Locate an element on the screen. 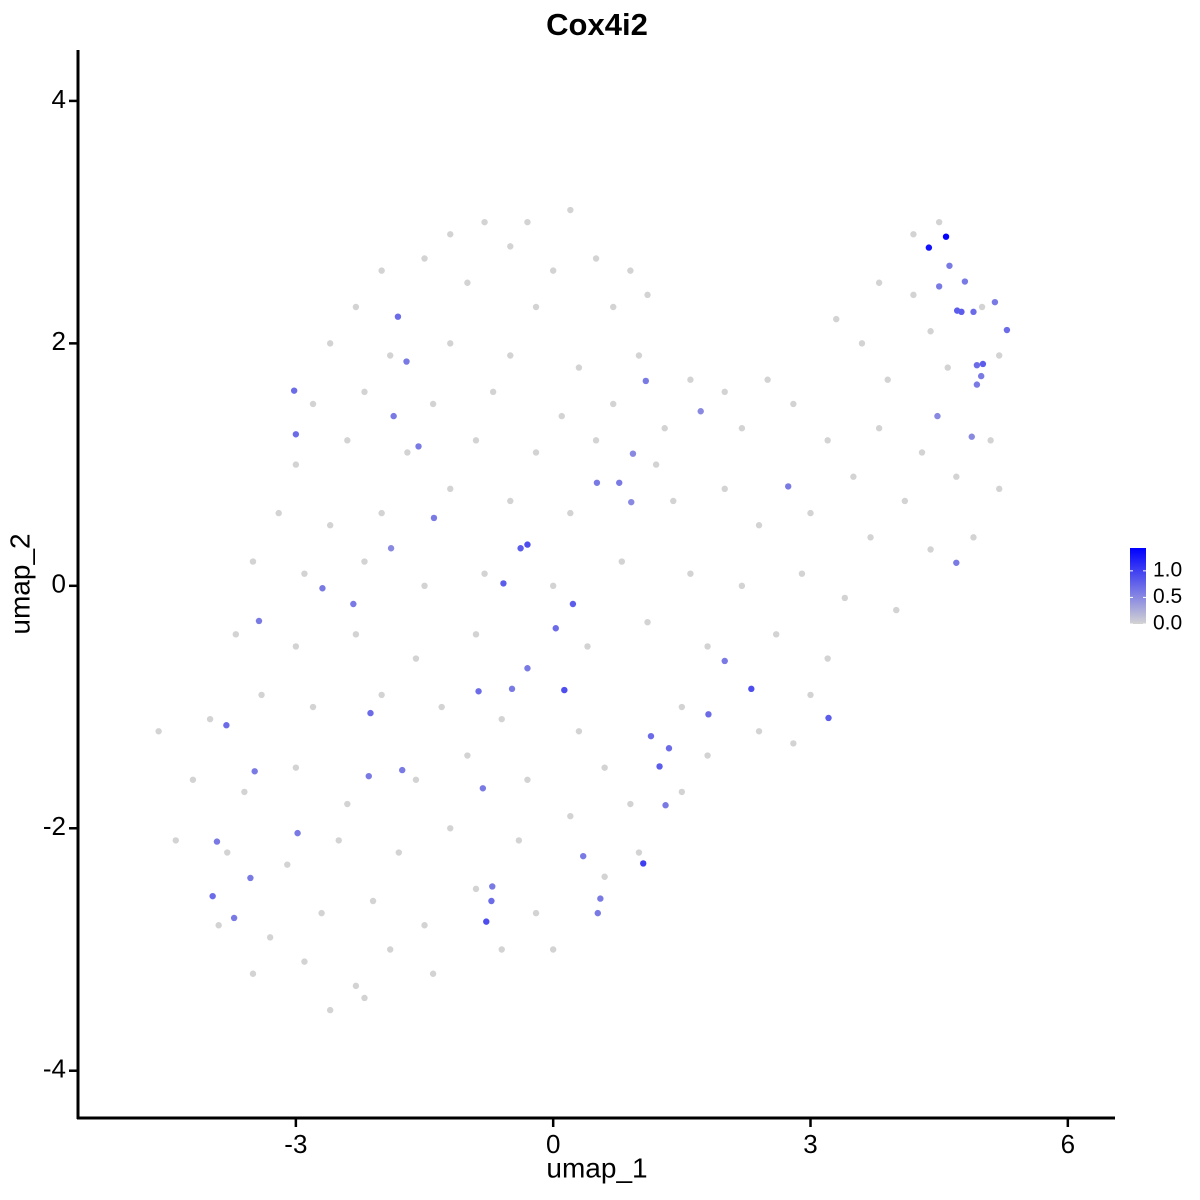 This screenshot has height=1200, width=1200. y-tick-label: 0 is located at coordinates (59, 584).